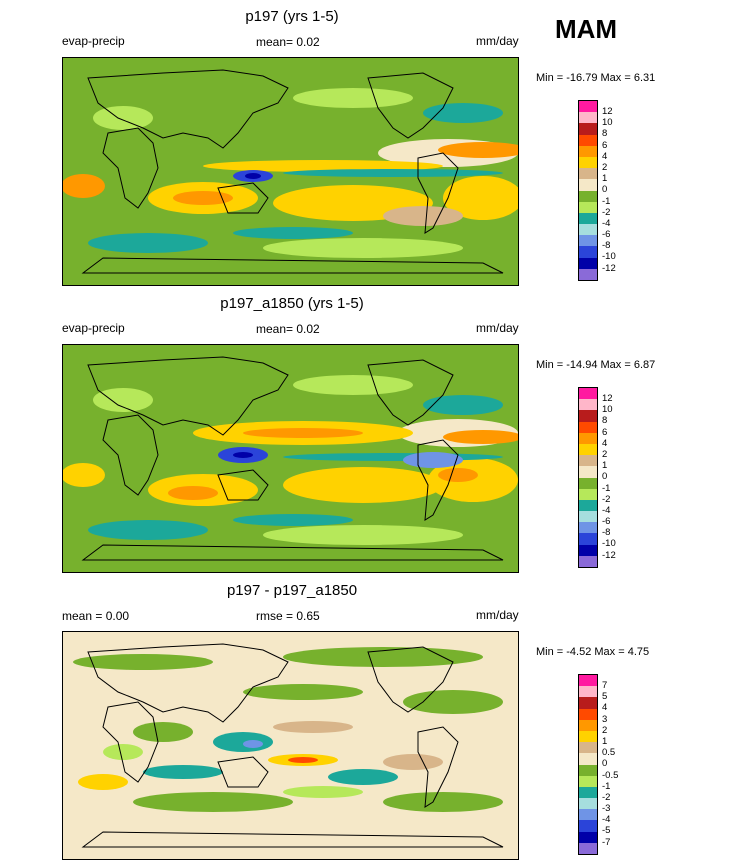 This screenshot has width=732, height=865. I want to click on colorbar-label: 8, so click(605, 134).